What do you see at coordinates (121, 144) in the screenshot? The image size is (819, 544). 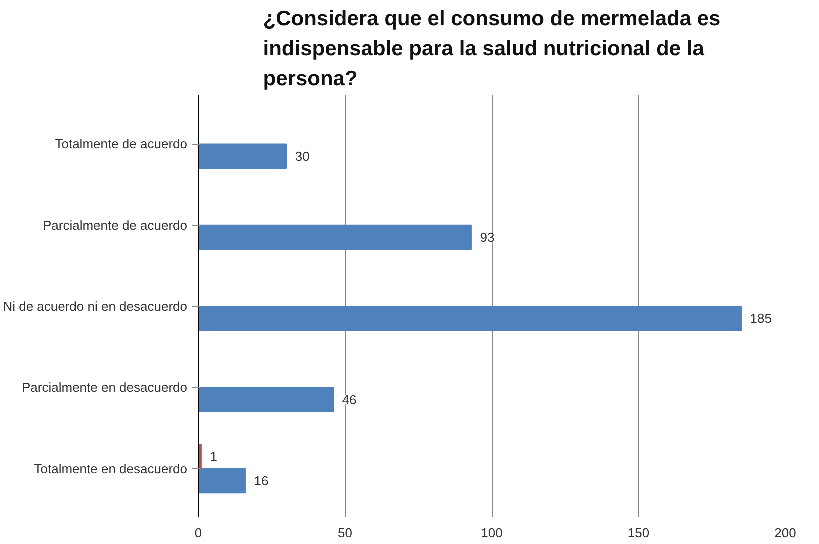 I see `y-tick-label: Totalmente de acuerdo` at bounding box center [121, 144].